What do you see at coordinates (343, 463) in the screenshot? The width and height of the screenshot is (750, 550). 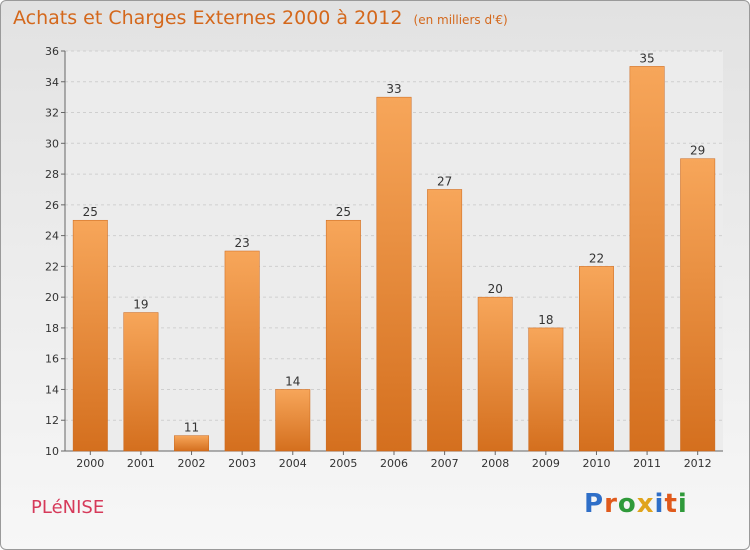 I see `x-tick-label: 2005` at bounding box center [343, 463].